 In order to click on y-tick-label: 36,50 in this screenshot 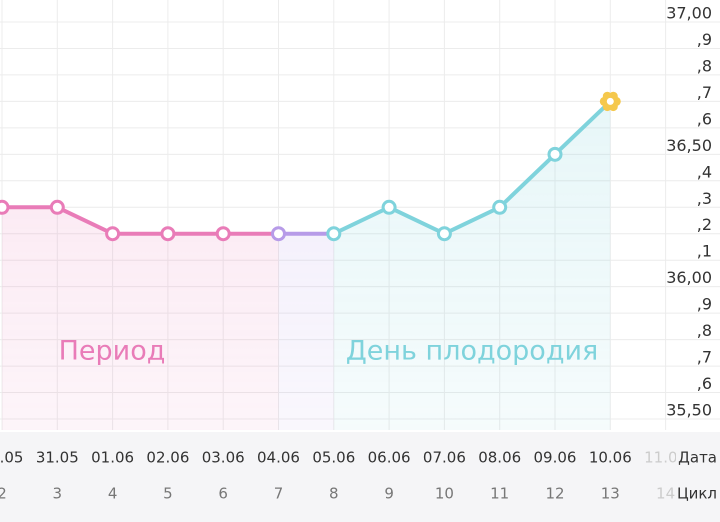, I will do `click(689, 145)`.